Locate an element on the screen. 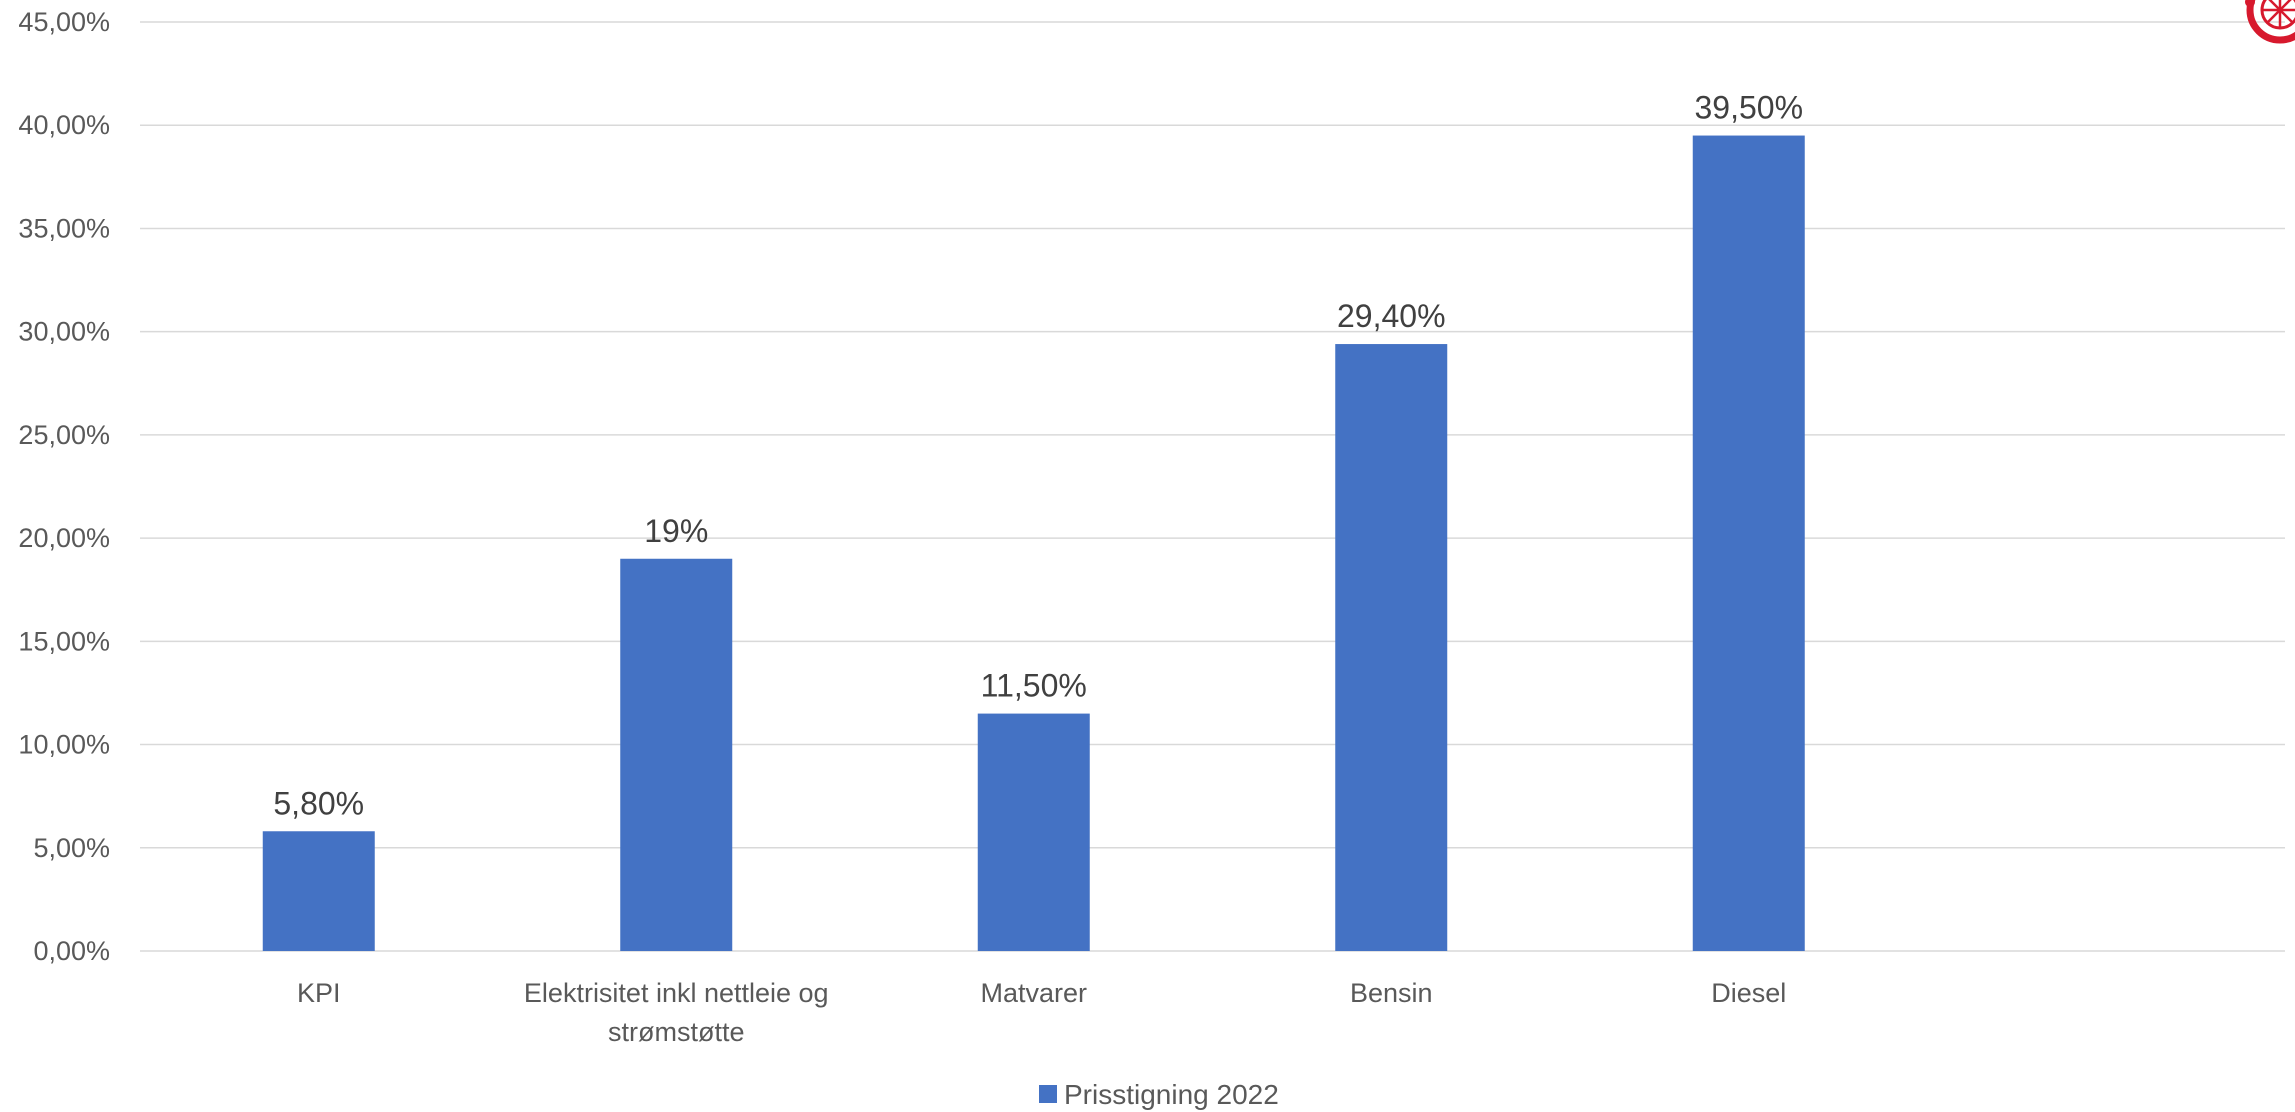 This screenshot has height=1112, width=2295. category-label: Bensin is located at coordinates (1391, 993).